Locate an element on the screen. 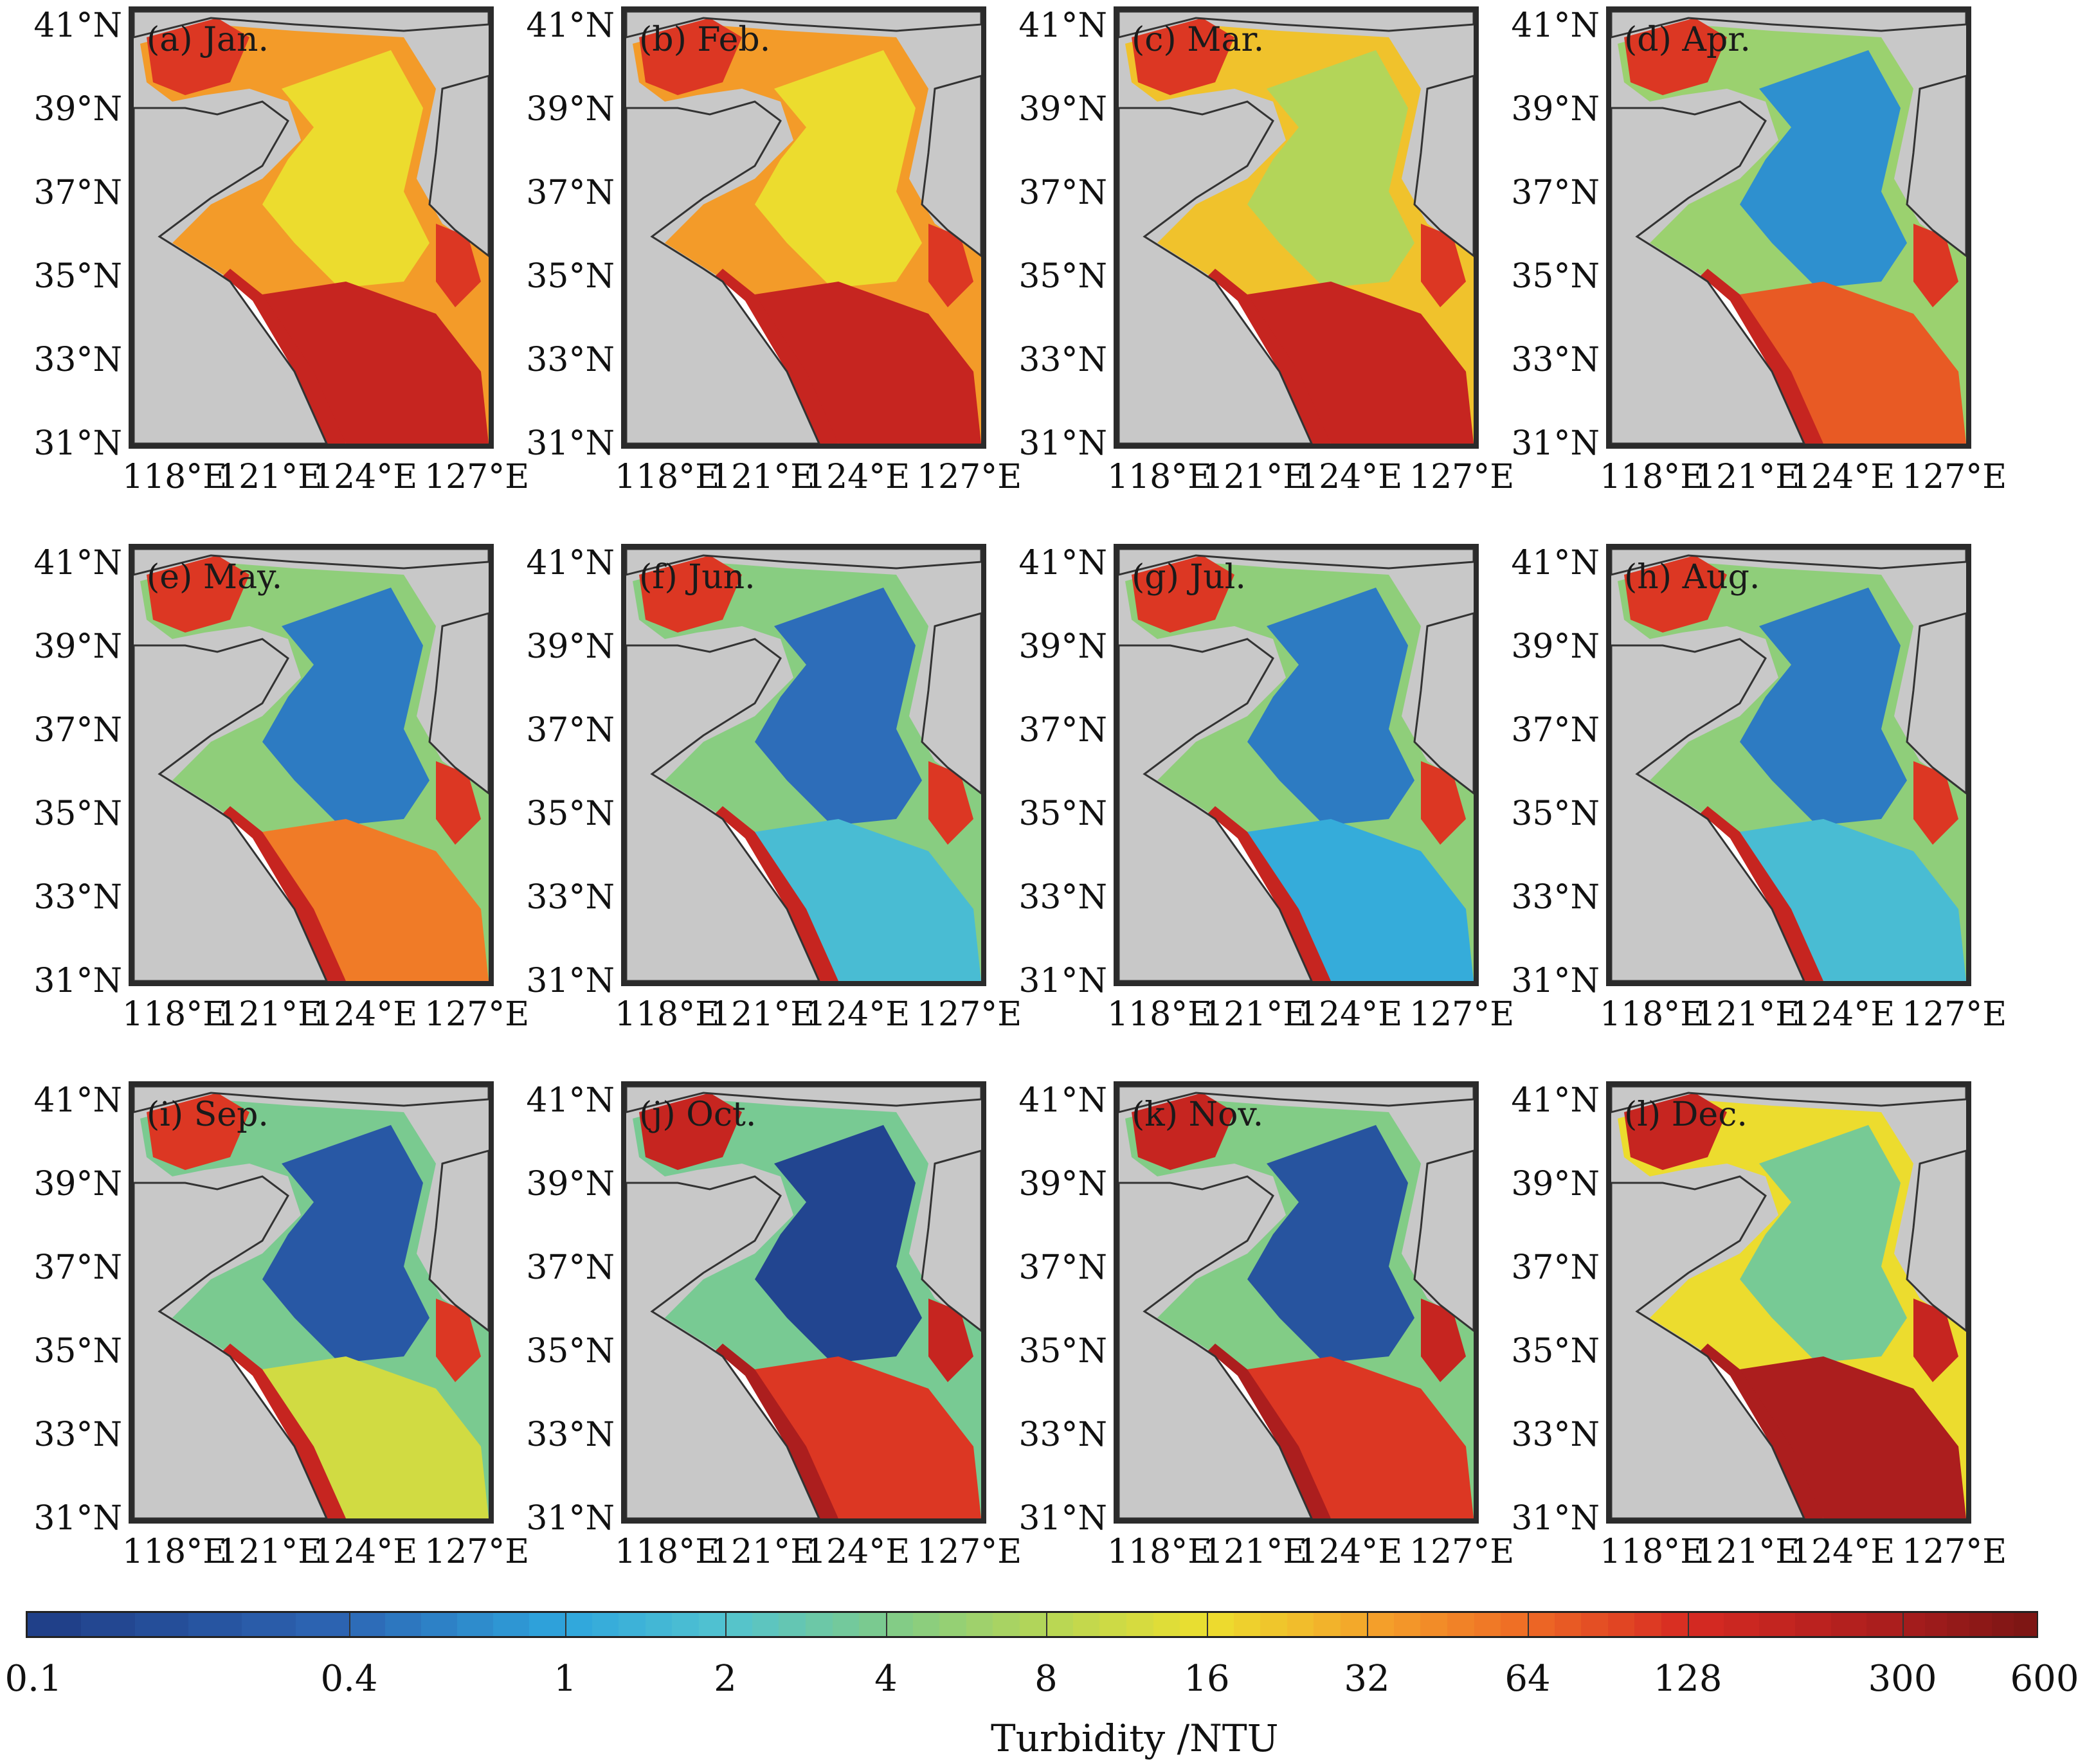 This screenshot has width=2078, height=1764. latitude-tick-label: 41°N is located at coordinates (77, 563).